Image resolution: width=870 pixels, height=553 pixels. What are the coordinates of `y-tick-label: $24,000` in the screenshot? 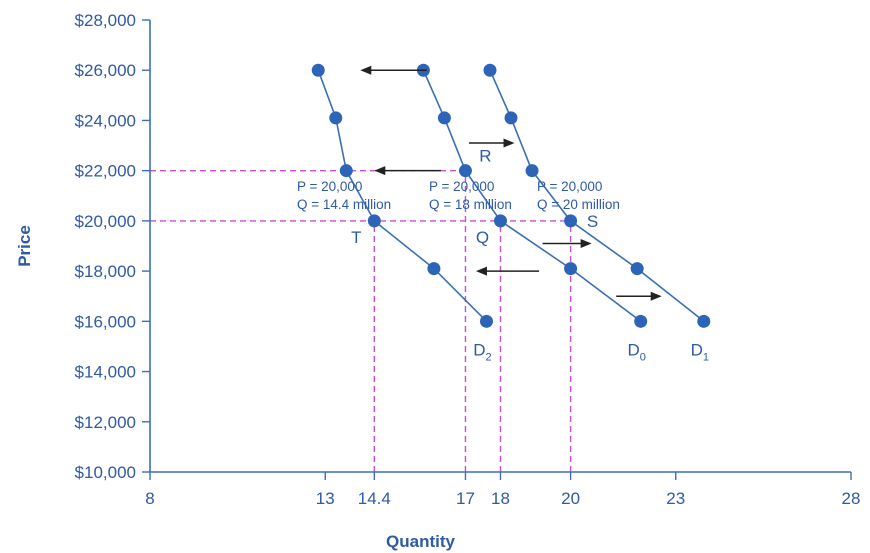 It's located at (105, 120).